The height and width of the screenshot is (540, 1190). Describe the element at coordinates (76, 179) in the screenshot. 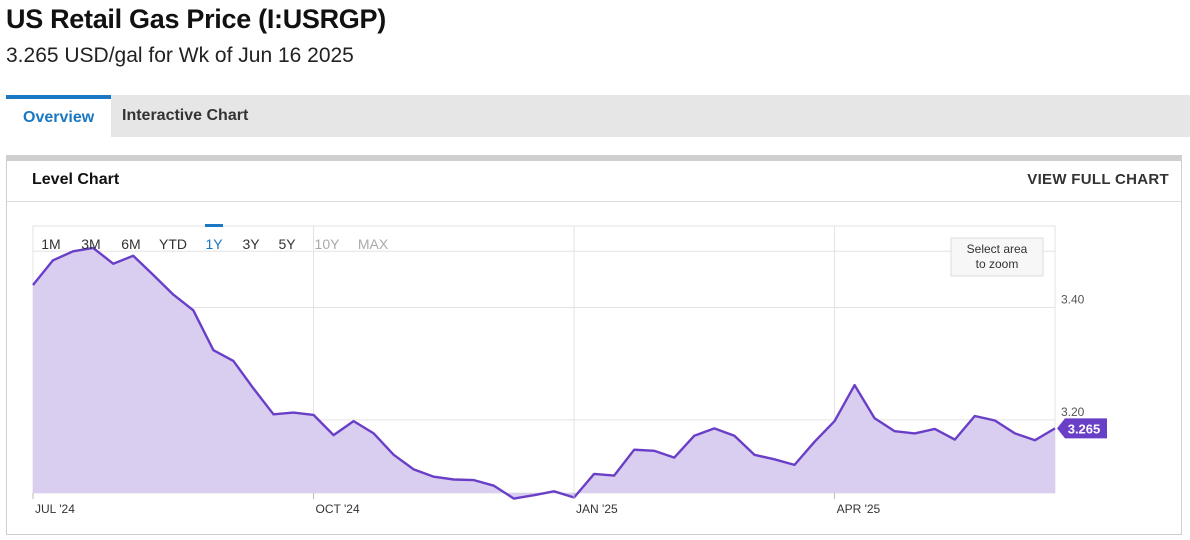

I see `panel-title: Level Chart` at that location.